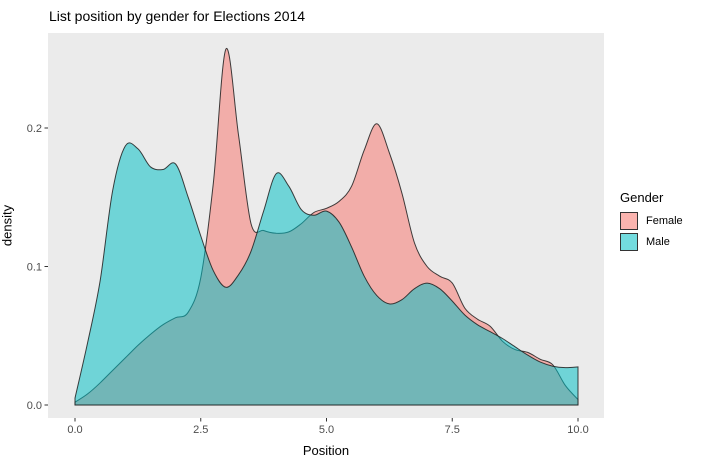  Describe the element at coordinates (642, 197) in the screenshot. I see `legend-title: Gender` at that location.